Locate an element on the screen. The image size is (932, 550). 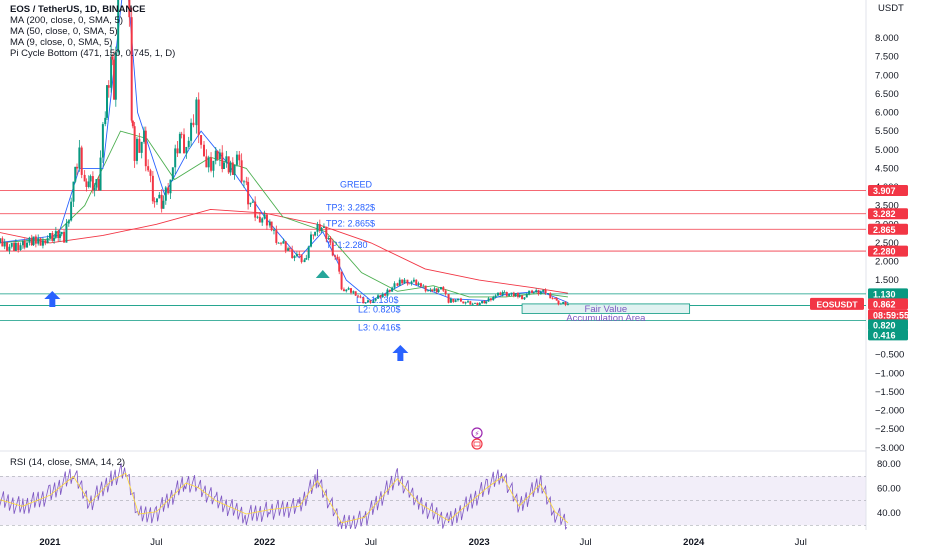
rsi-legend: RSI (14, close, SMA, 14, 2) is located at coordinates (67, 462).